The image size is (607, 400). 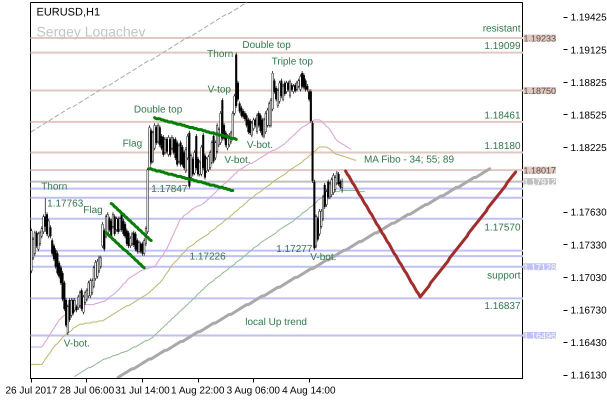 I want to click on x-tick-label: 26 Jul 2017, so click(x=32, y=391).